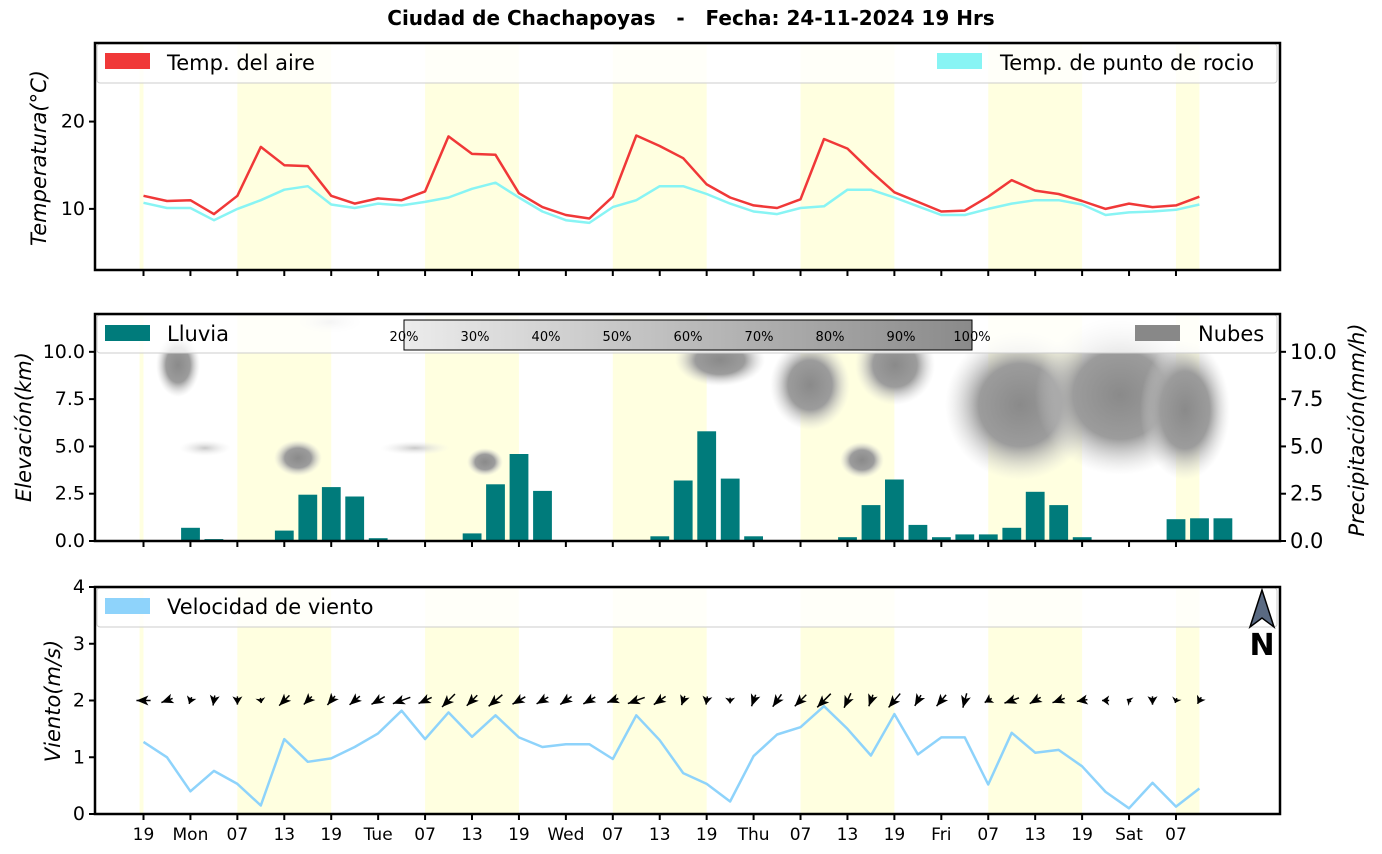 Image resolution: width=1382 pixels, height=854 pixels. Describe the element at coordinates (895, 835) in the screenshot. I see `x-tick-label: 19` at that location.